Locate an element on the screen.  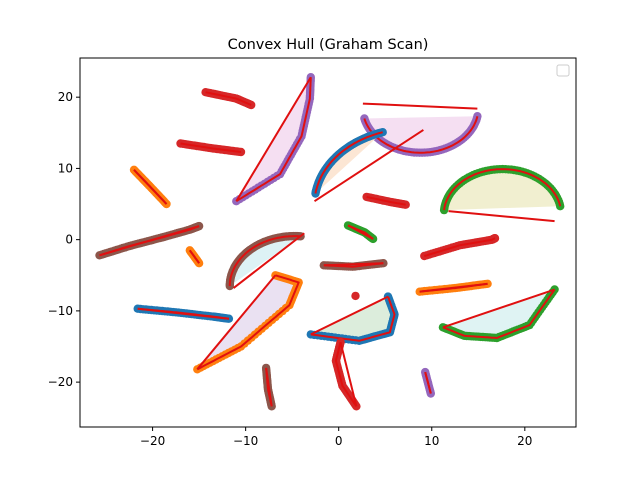
x-tick-label: −10 is located at coordinates (245, 441).